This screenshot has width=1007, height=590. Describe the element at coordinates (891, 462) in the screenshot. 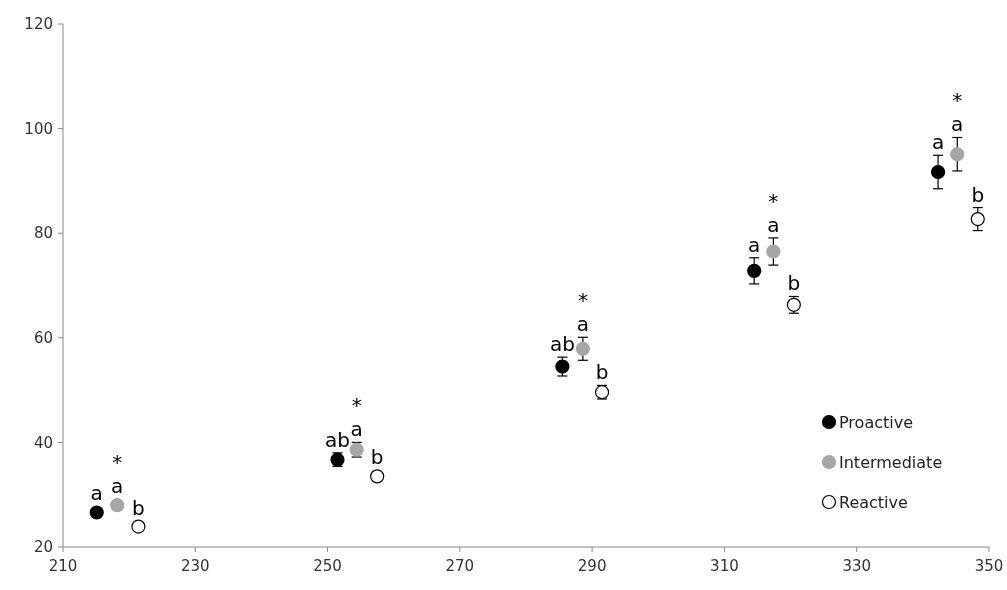

I see `legend-label: Intermediate` at that location.